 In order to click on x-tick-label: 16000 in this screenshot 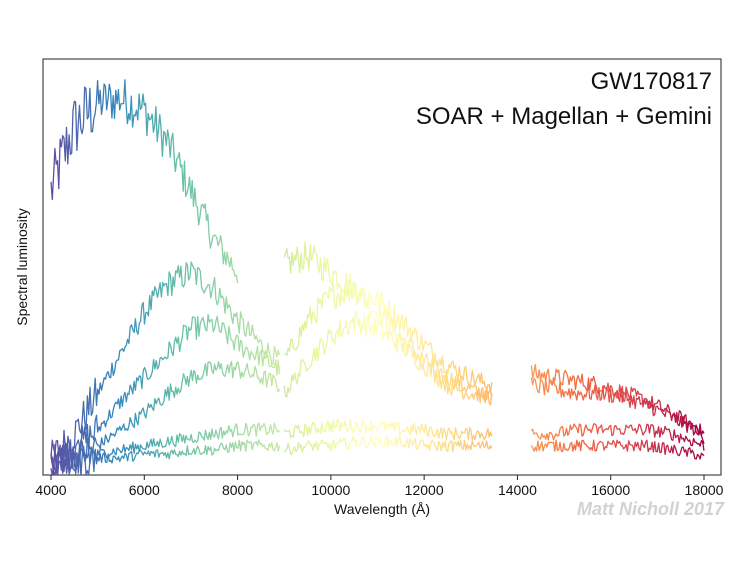, I will do `click(610, 490)`.